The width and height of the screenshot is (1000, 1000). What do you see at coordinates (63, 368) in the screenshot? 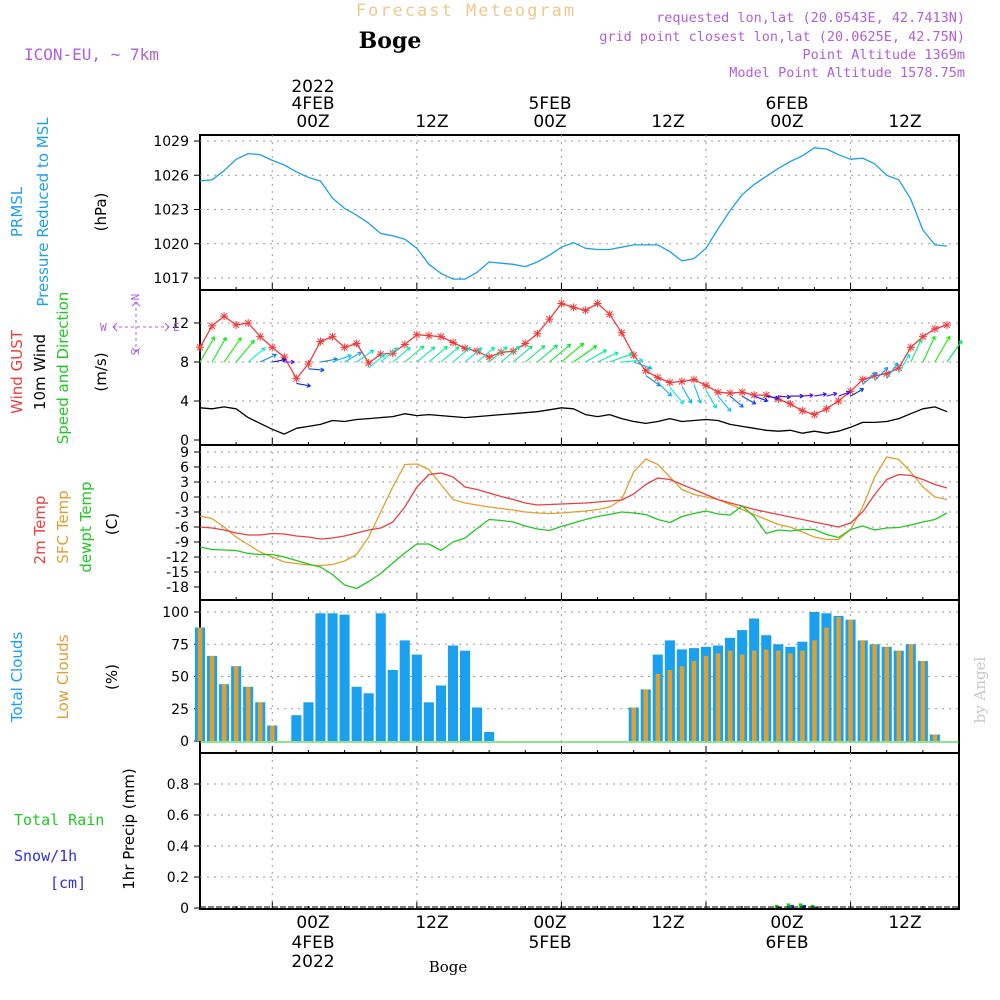
I see `wind-dir-label: Speed and Direction` at bounding box center [63, 368].